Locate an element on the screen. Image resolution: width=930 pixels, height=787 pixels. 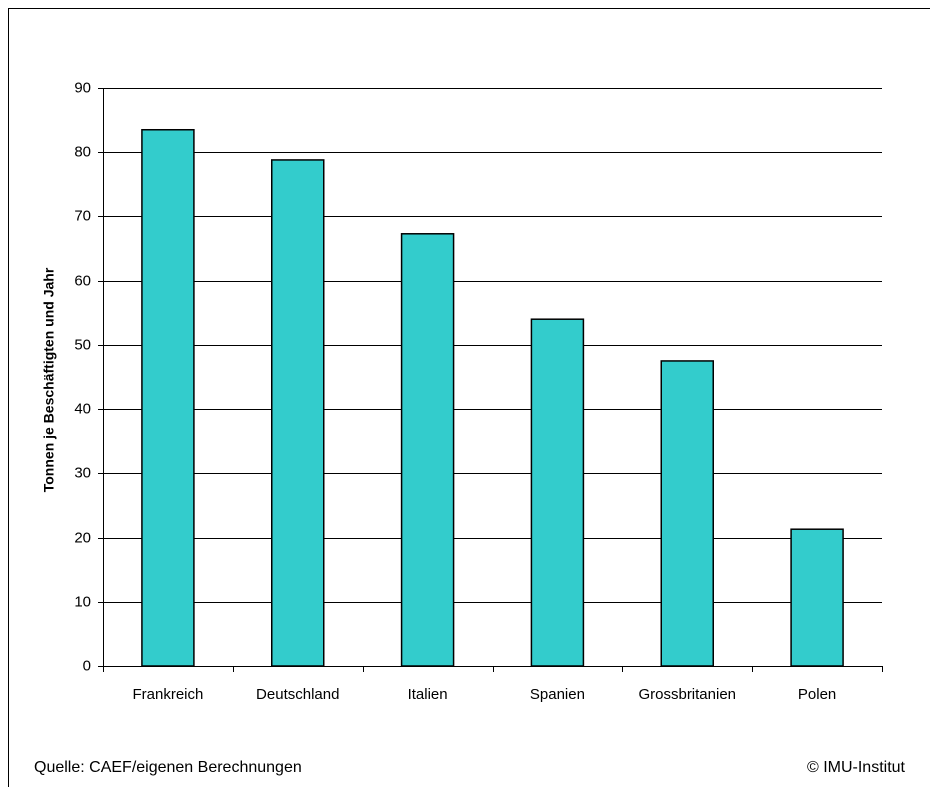
y-tick-label: 20 is located at coordinates (82, 537).